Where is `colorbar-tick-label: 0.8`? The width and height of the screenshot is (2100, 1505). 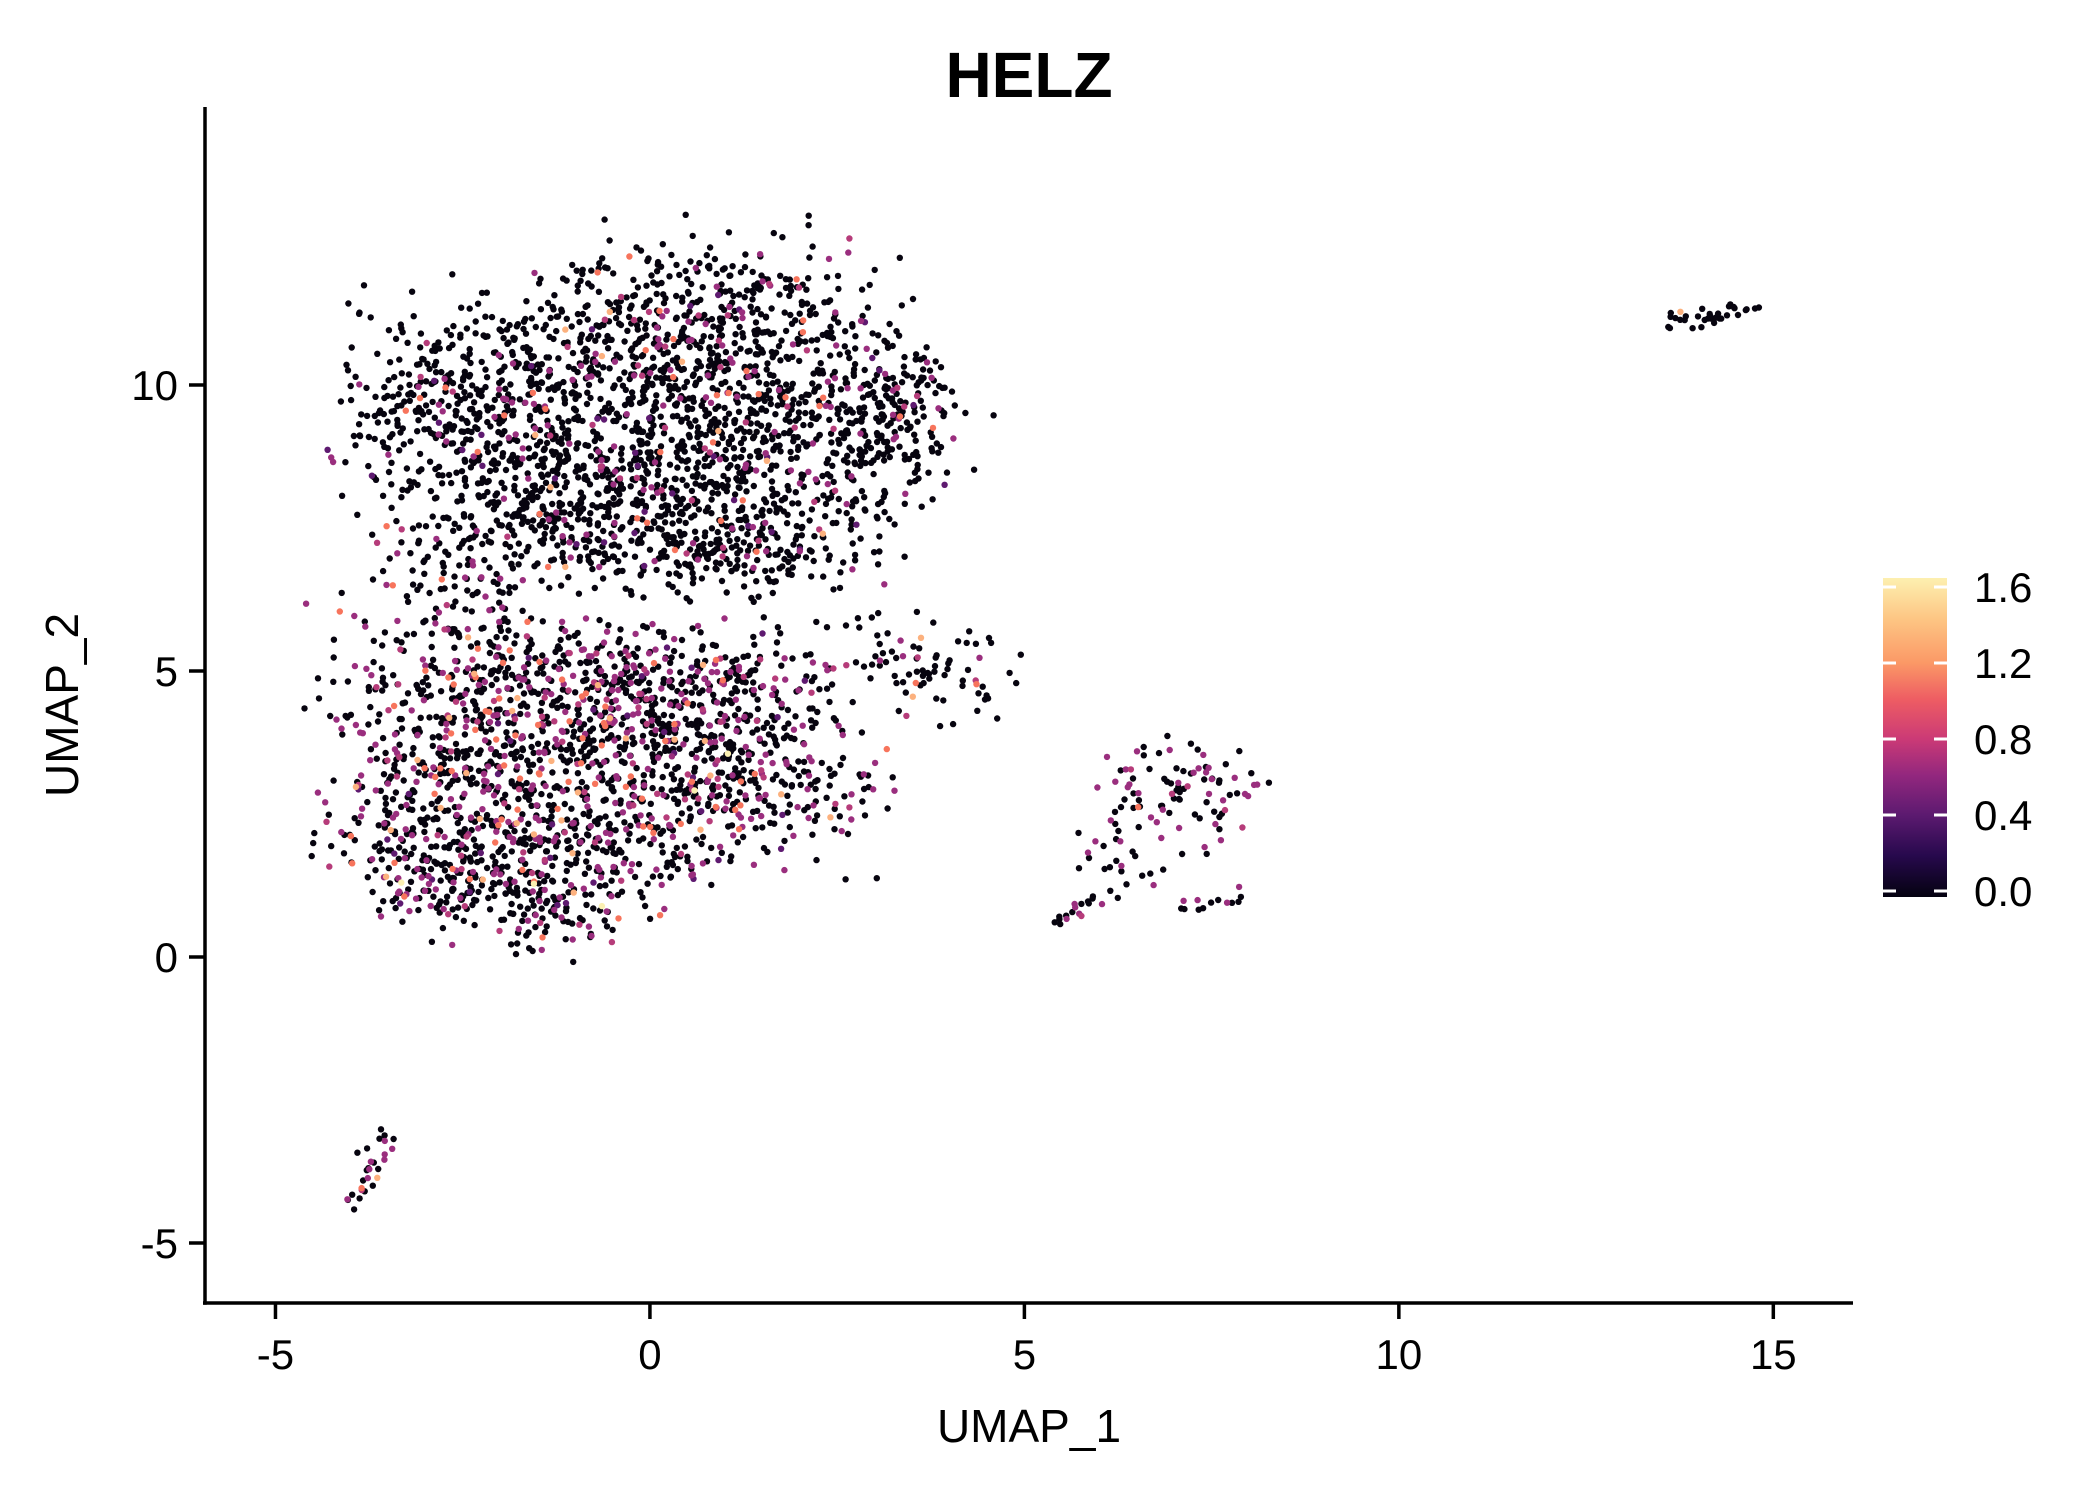
colorbar-tick-label: 0.8 is located at coordinates (2003, 739).